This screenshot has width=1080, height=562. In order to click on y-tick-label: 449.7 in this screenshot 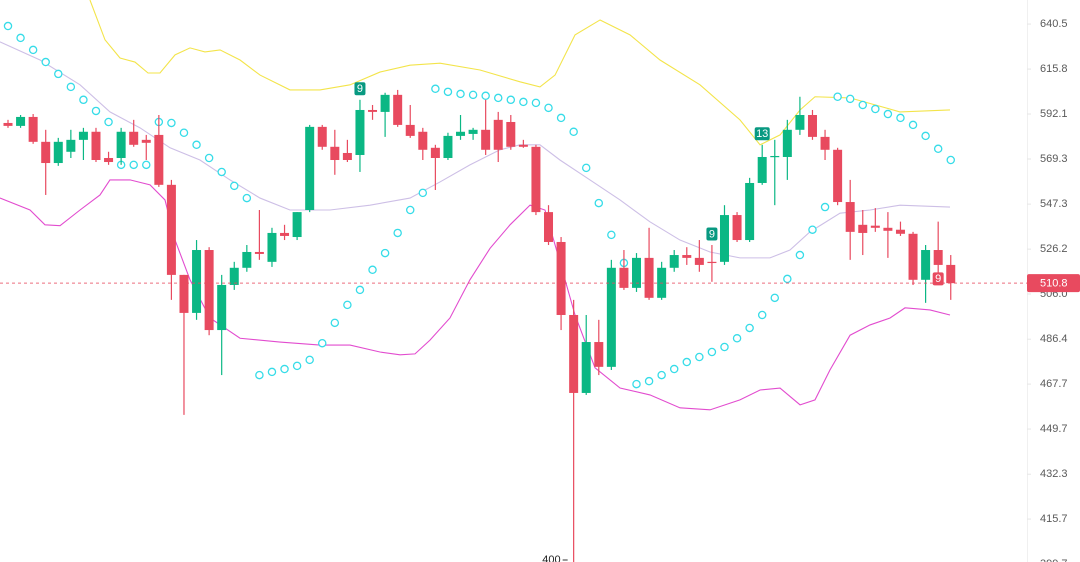, I will do `click(1054, 429)`.